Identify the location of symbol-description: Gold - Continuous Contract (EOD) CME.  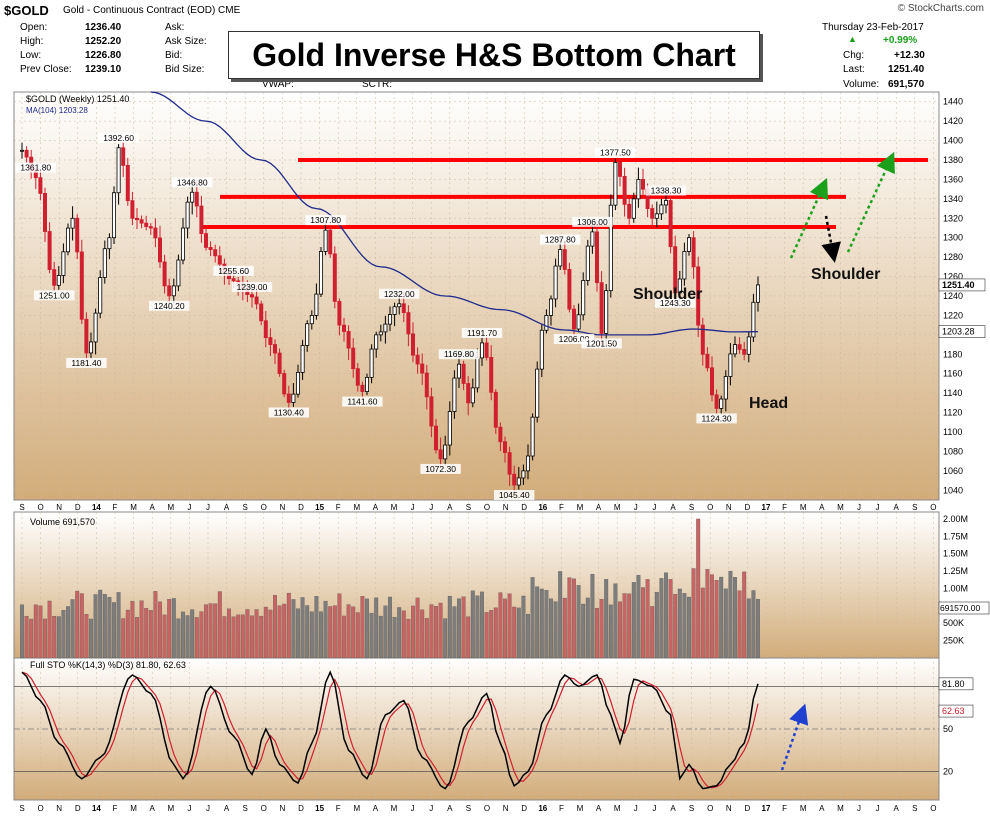
(152, 10).